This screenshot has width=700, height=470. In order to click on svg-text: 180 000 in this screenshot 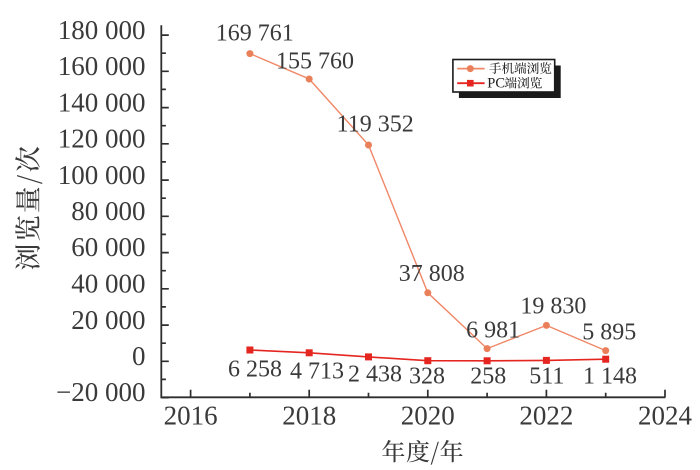, I will do `click(102, 30)`.